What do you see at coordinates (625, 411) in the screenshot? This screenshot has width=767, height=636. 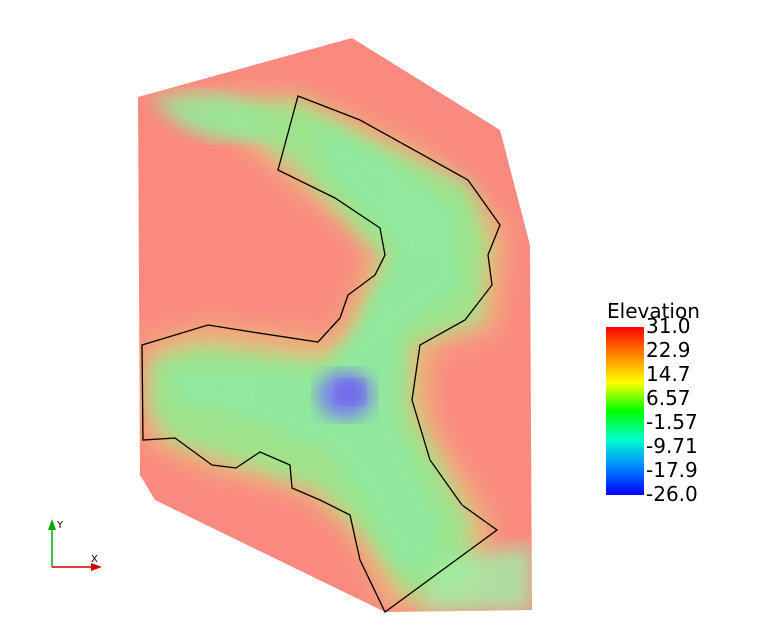 I see `legend-colorbar` at bounding box center [625, 411].